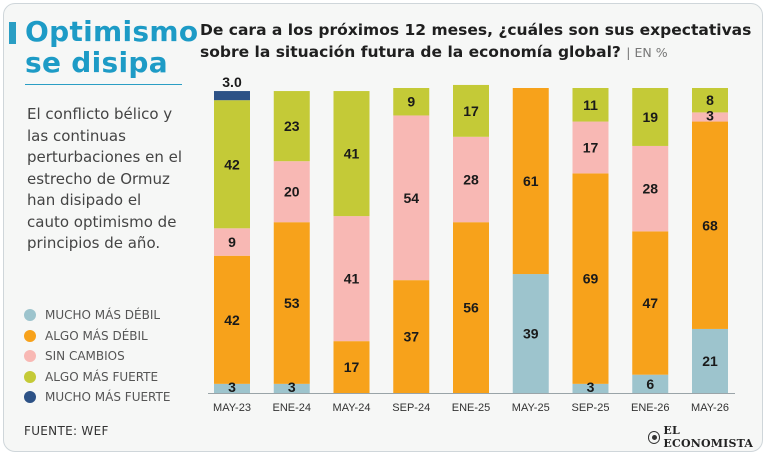  Describe the element at coordinates (471, 408) in the screenshot. I see `x-tick-label: ENE-25` at that location.